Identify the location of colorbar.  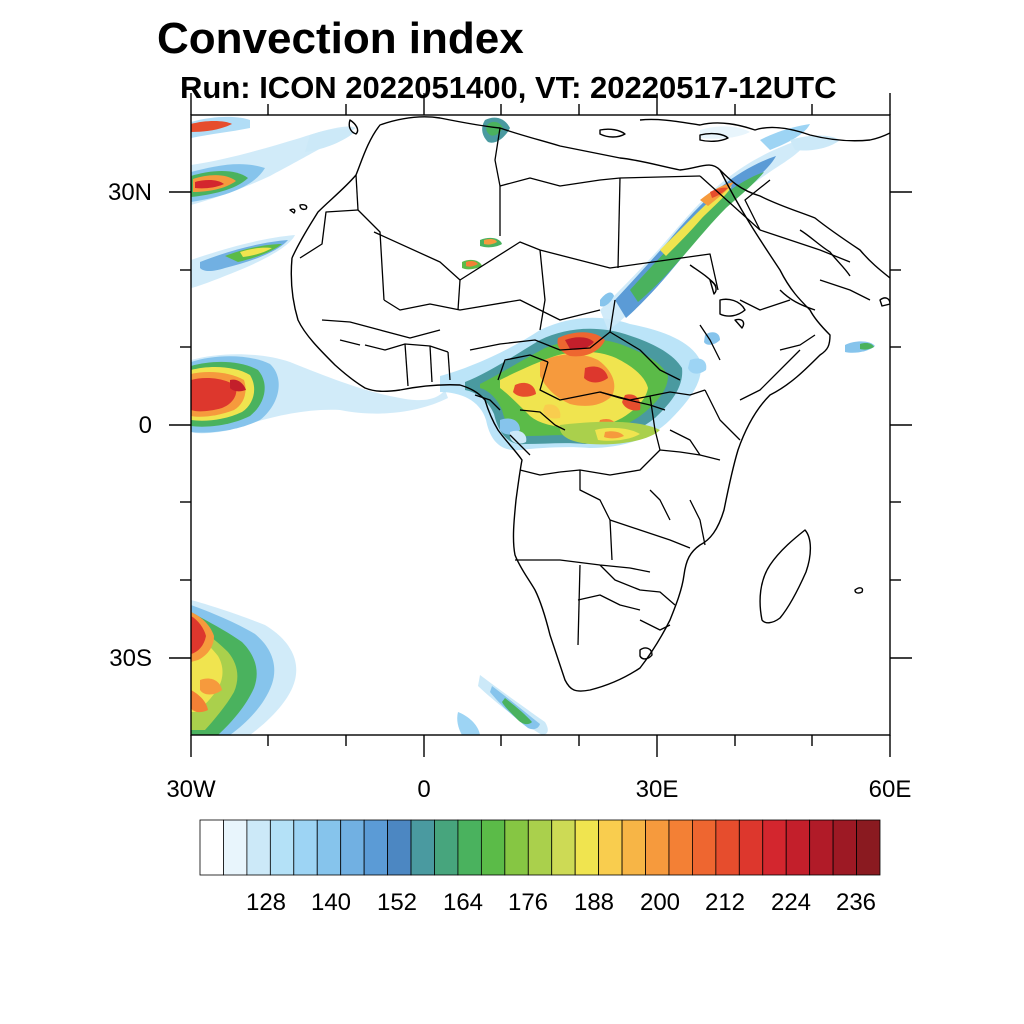
(540, 847).